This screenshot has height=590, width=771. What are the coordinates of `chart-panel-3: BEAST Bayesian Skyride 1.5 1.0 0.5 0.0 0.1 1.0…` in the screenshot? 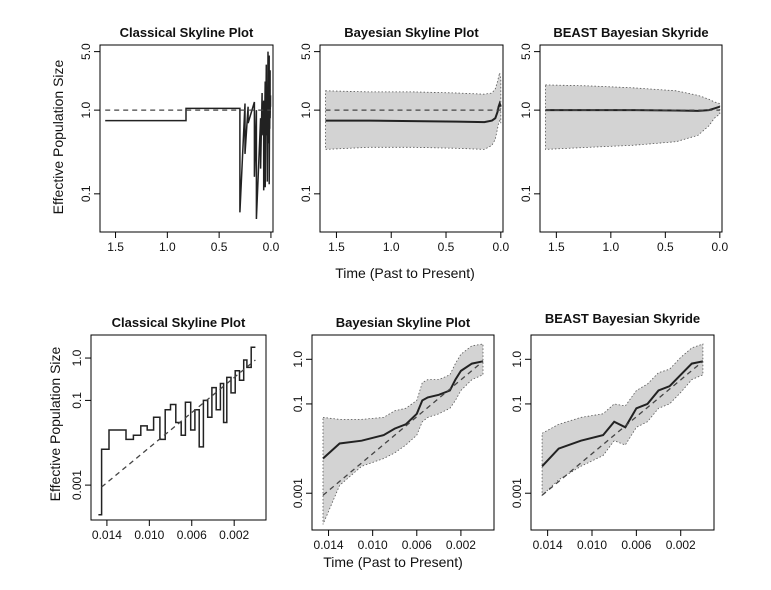 It's located at (623, 139).